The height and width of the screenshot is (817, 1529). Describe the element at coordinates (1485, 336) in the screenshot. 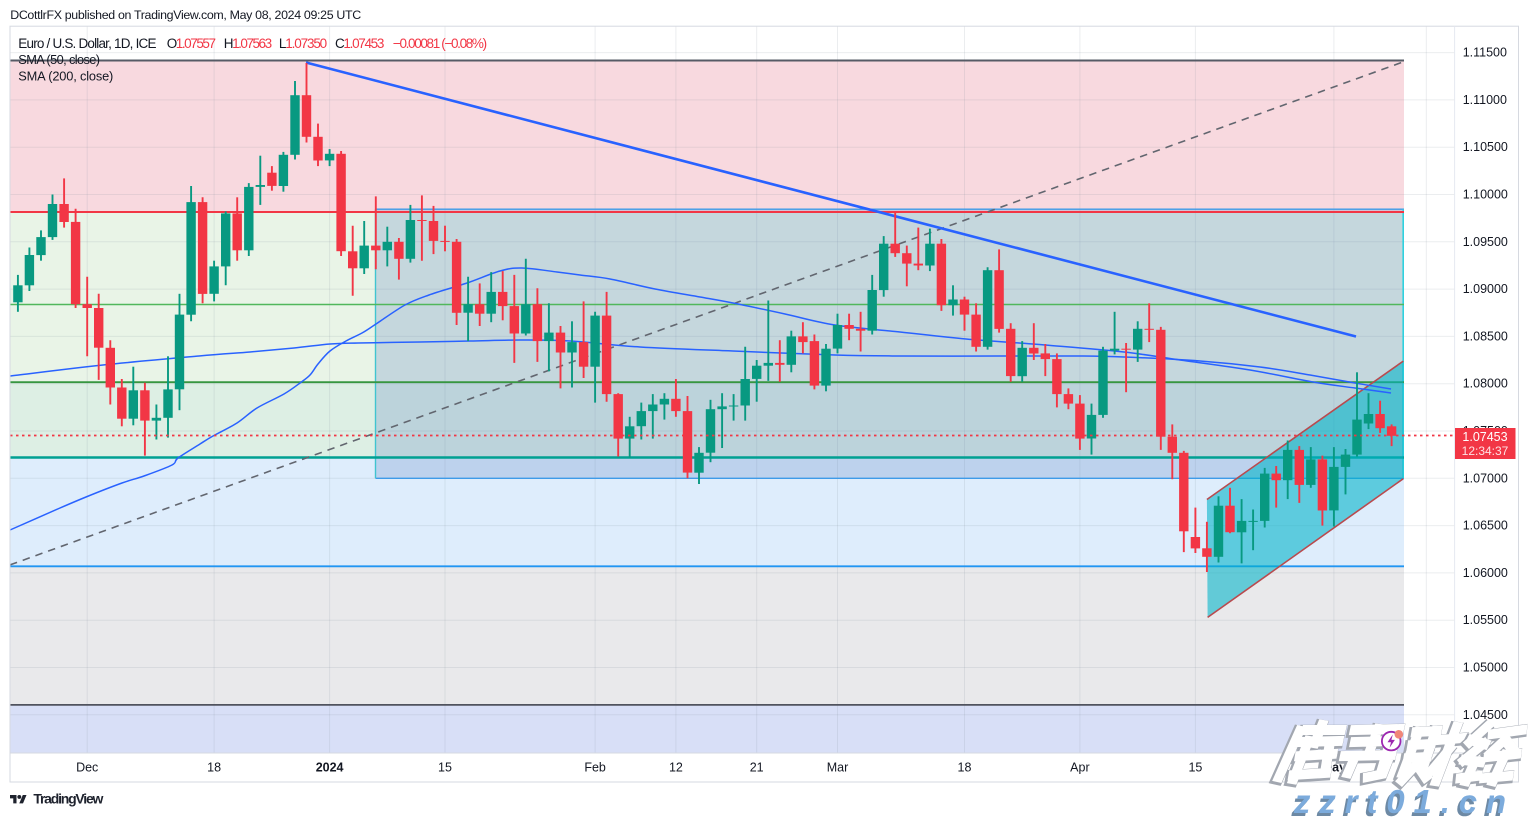

I see `svg-text: 1.08500` at that location.